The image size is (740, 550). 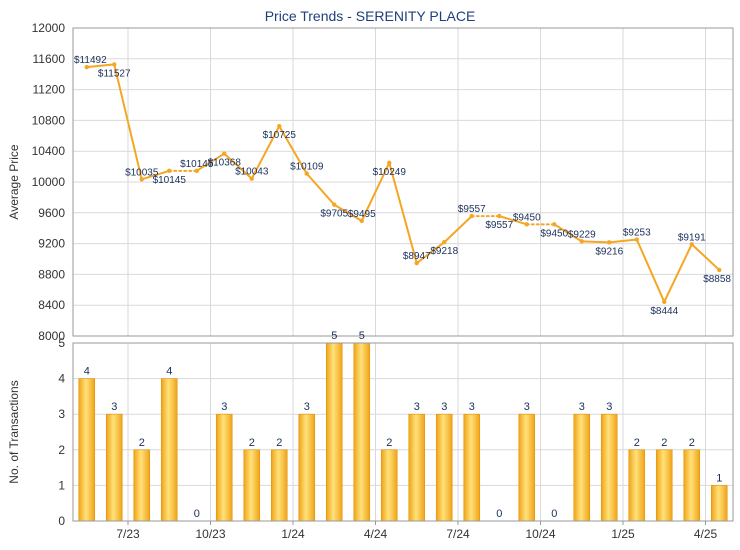 I want to click on price-data-label: $11527, so click(x=114, y=73).